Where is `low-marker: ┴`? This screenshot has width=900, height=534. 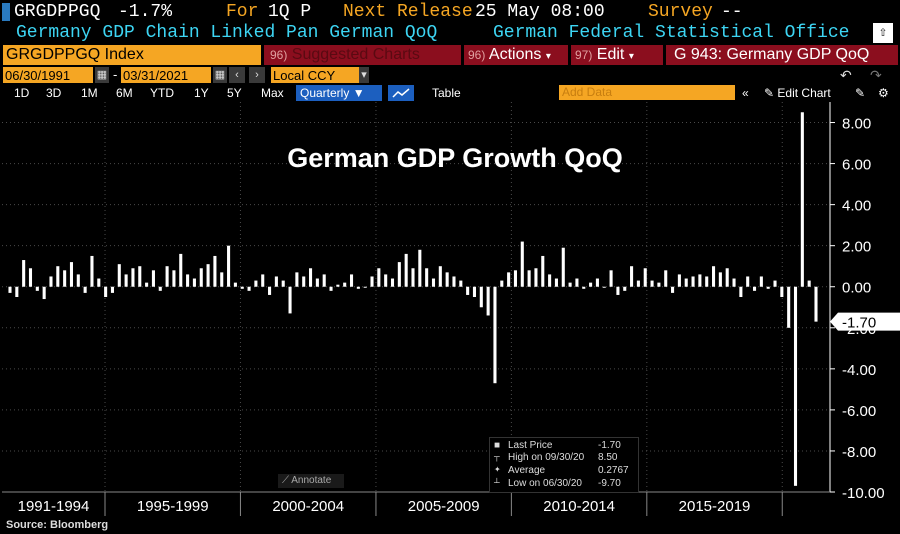
low-marker: ┴ is located at coordinates (497, 482).